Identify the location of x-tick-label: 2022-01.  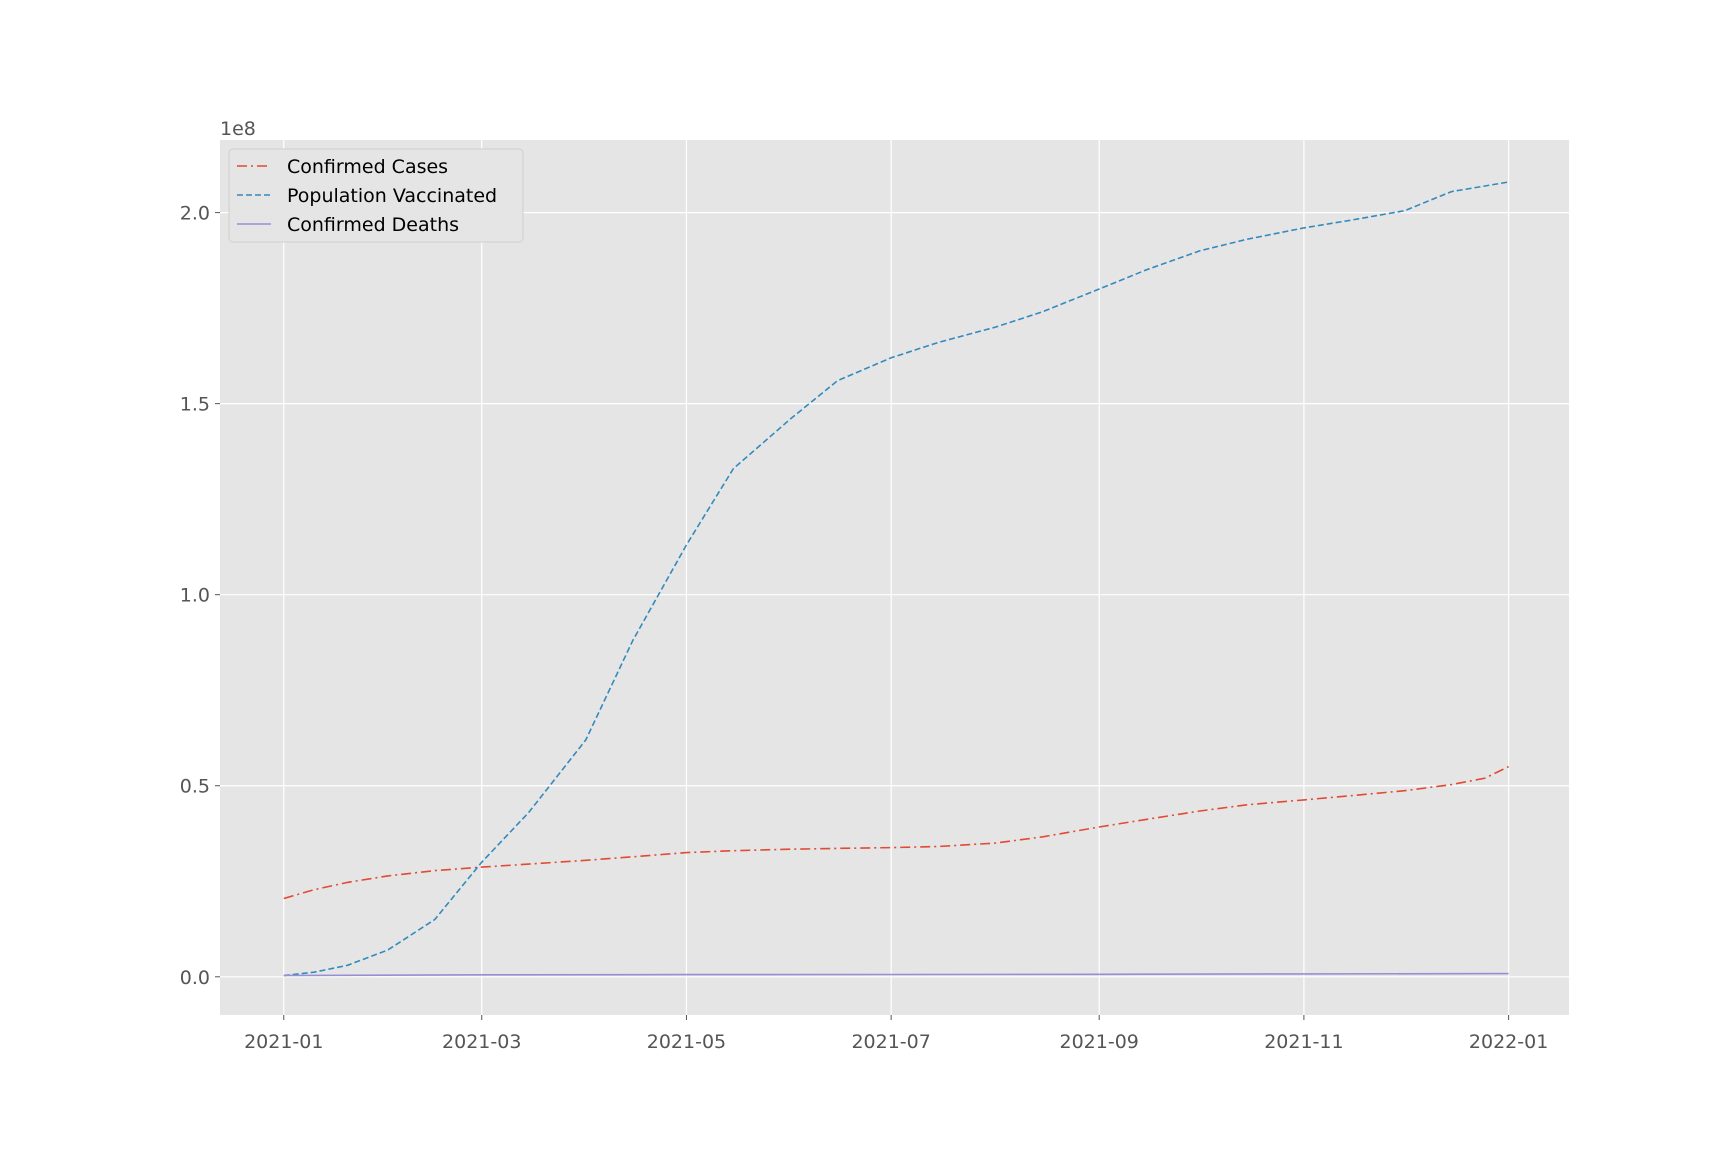
(1508, 1042).